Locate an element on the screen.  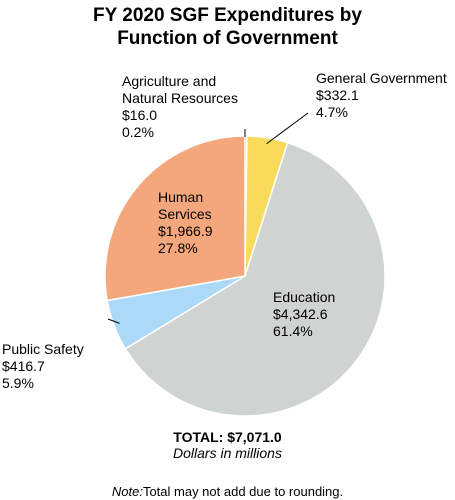
slice-label-education: Education $4,342.6 61.4% is located at coordinates (304, 314).